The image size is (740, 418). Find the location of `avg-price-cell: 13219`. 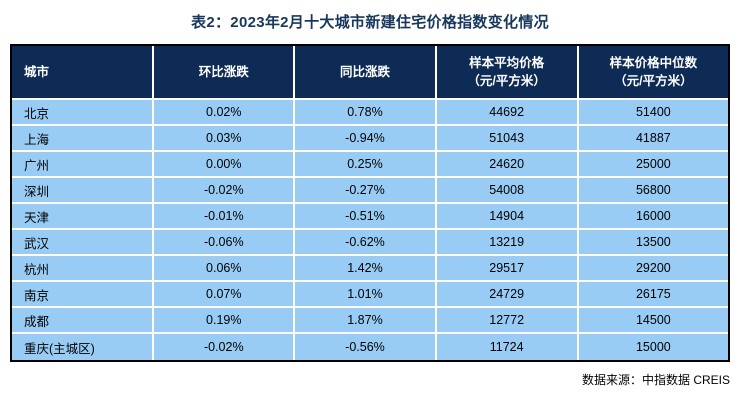

avg-price-cell: 13219 is located at coordinates (507, 243).